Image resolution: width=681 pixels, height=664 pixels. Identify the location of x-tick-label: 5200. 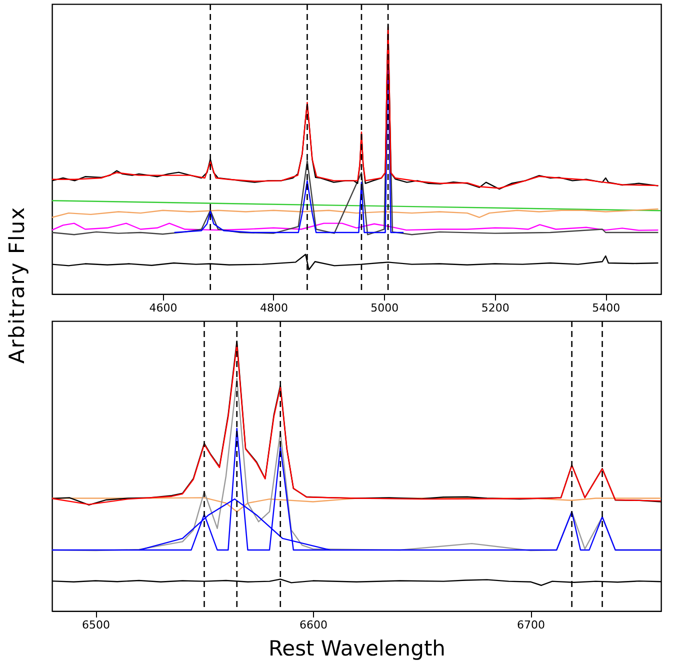
(495, 308).